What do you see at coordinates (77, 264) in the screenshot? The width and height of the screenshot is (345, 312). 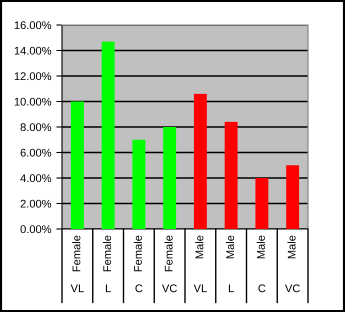 I see `x-tick-label: Female VL` at bounding box center [77, 264].